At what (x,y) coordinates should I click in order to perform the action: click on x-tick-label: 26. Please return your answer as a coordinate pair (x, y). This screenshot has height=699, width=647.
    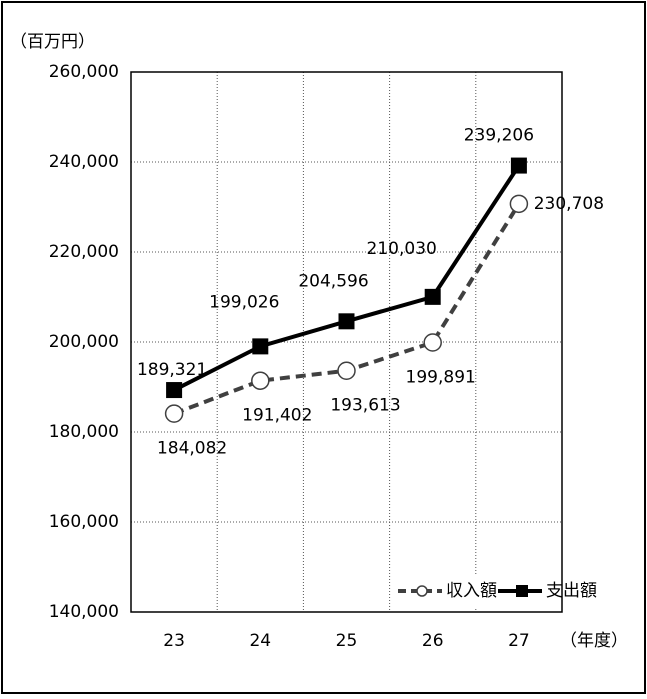
    Looking at the image, I should click on (433, 641).